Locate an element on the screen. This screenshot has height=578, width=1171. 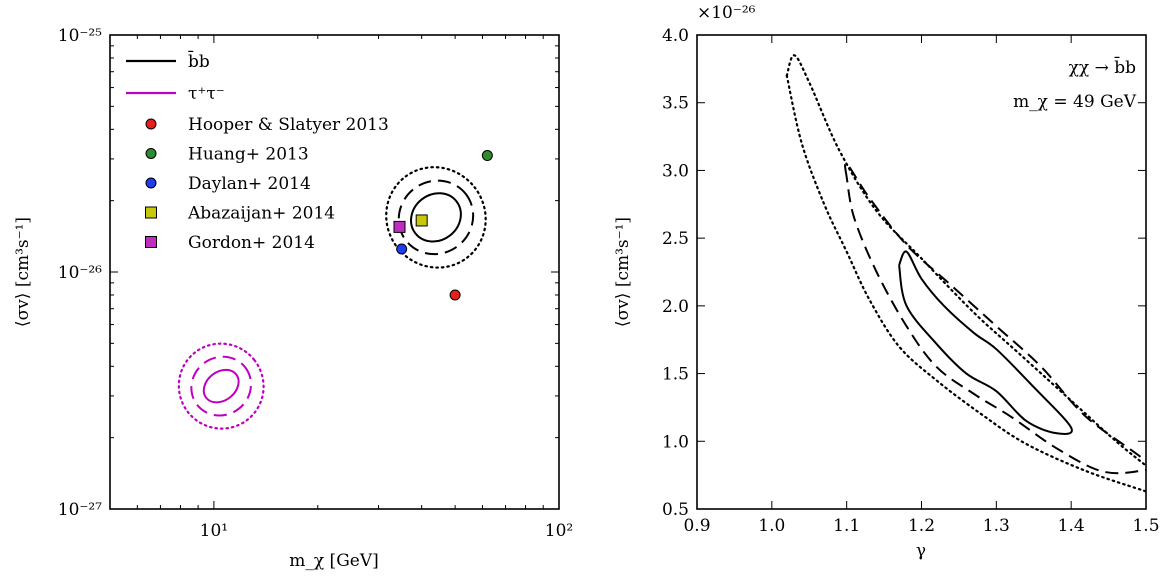
right-y-tick-label: 2.0 is located at coordinates (675, 307).